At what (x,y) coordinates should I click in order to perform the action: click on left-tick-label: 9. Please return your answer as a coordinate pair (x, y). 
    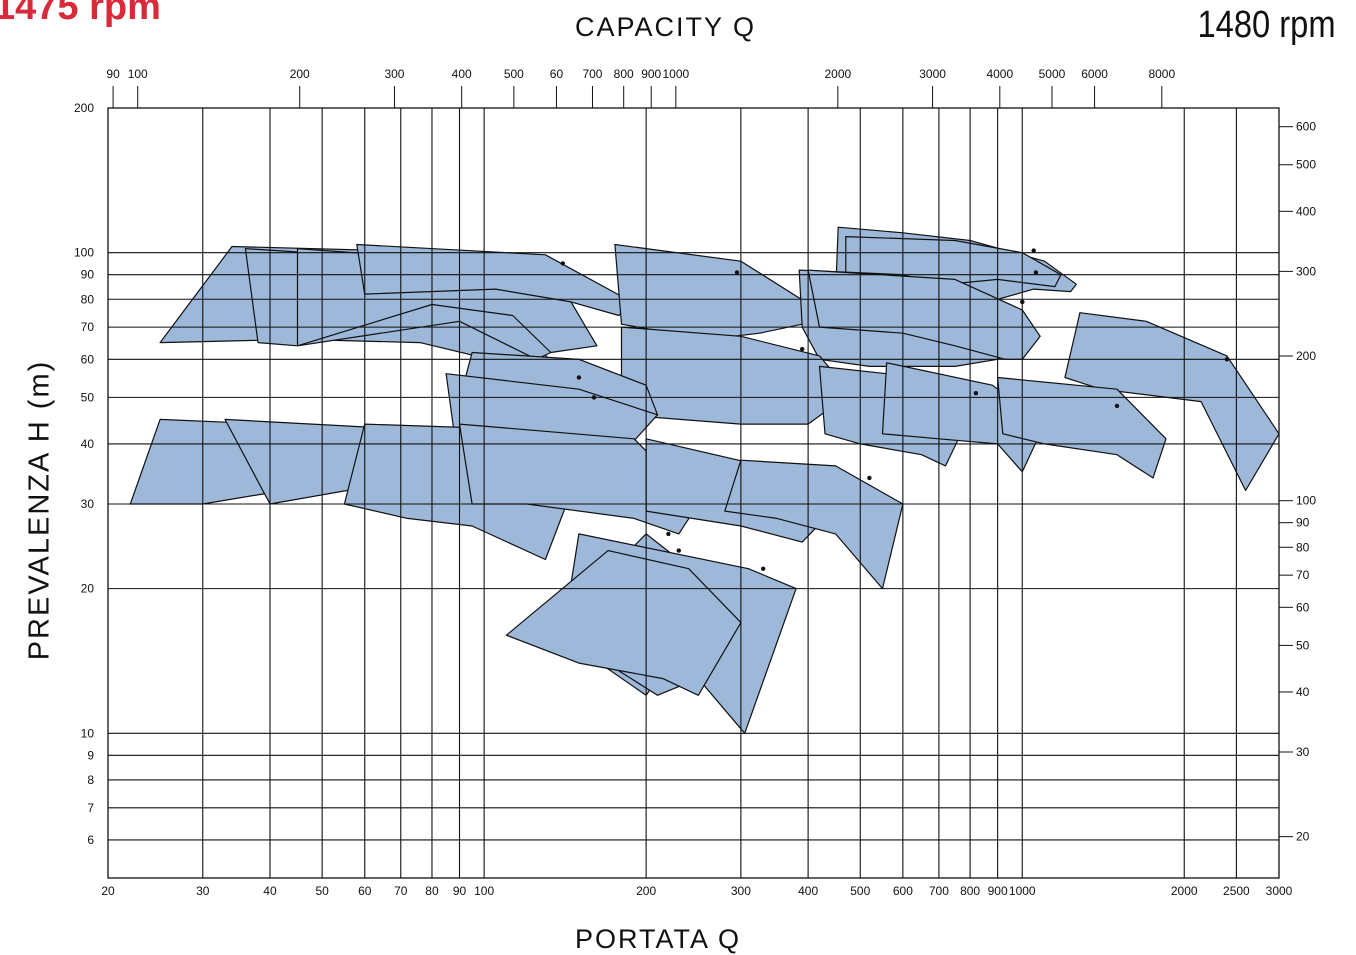
    Looking at the image, I should click on (90, 755).